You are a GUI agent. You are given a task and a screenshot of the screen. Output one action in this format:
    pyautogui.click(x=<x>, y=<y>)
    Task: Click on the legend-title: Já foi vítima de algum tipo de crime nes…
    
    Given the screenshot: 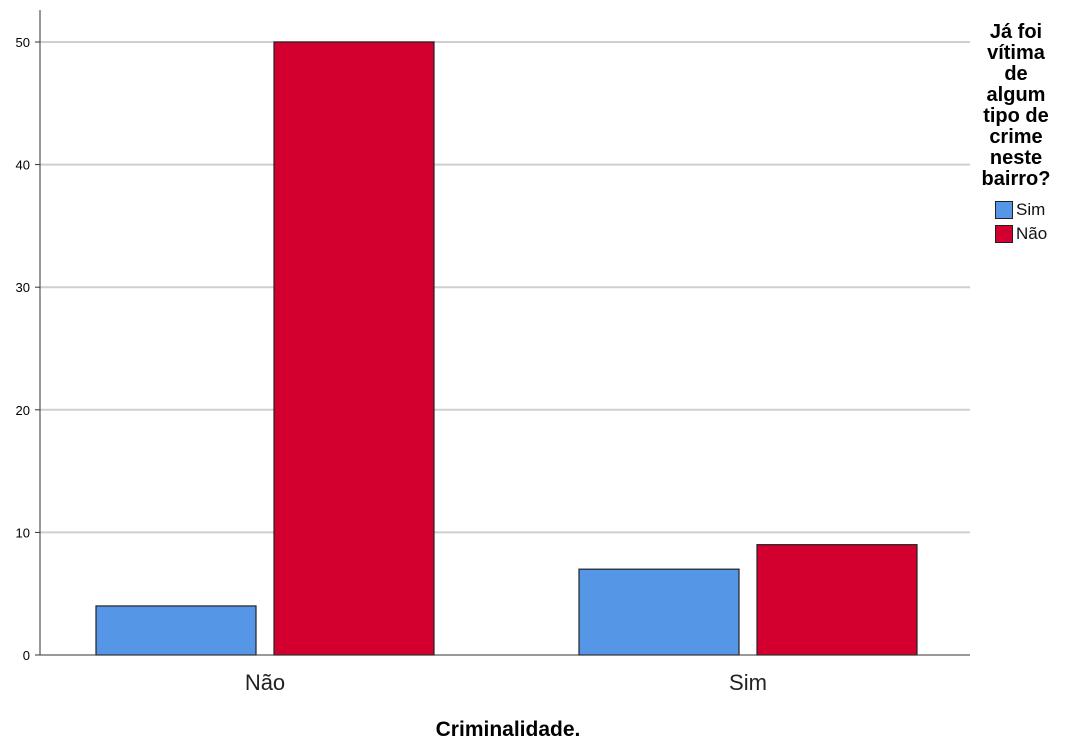 What is the action you would take?
    pyautogui.click(x=1016, y=105)
    